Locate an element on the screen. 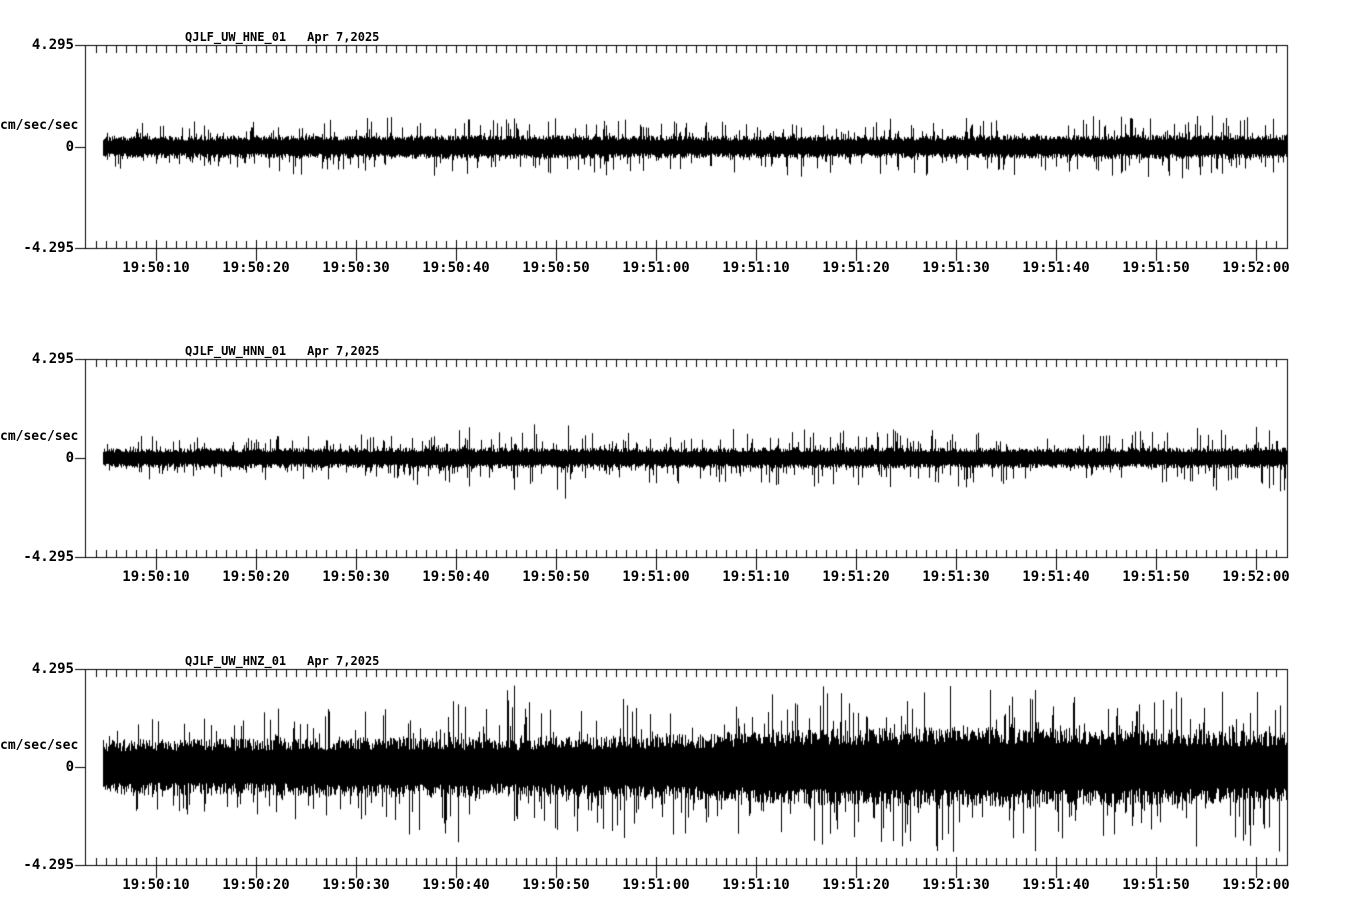  trace-title: QJLF_UW_HNN_01 Apr 7,2025 is located at coordinates (282, 351).